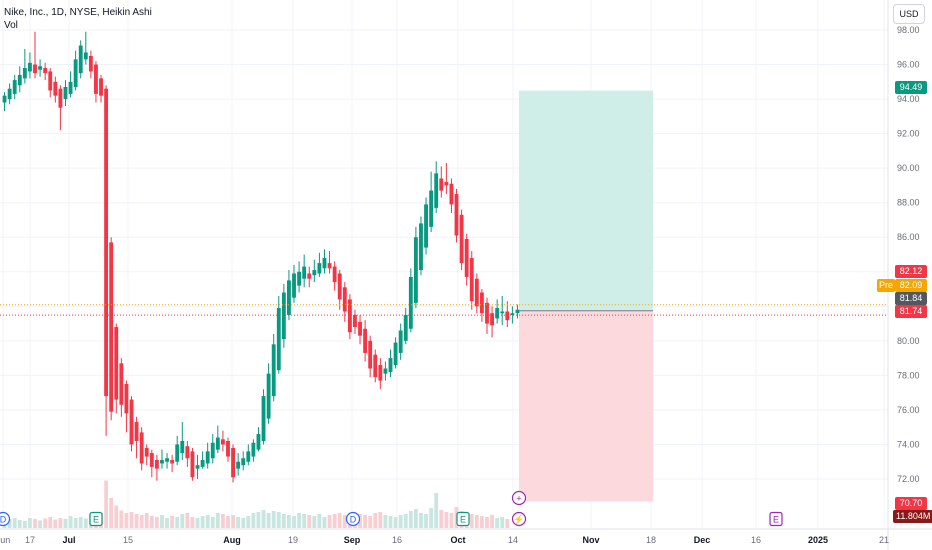 The image size is (932, 550). I want to click on news-marker, so click(519, 519).